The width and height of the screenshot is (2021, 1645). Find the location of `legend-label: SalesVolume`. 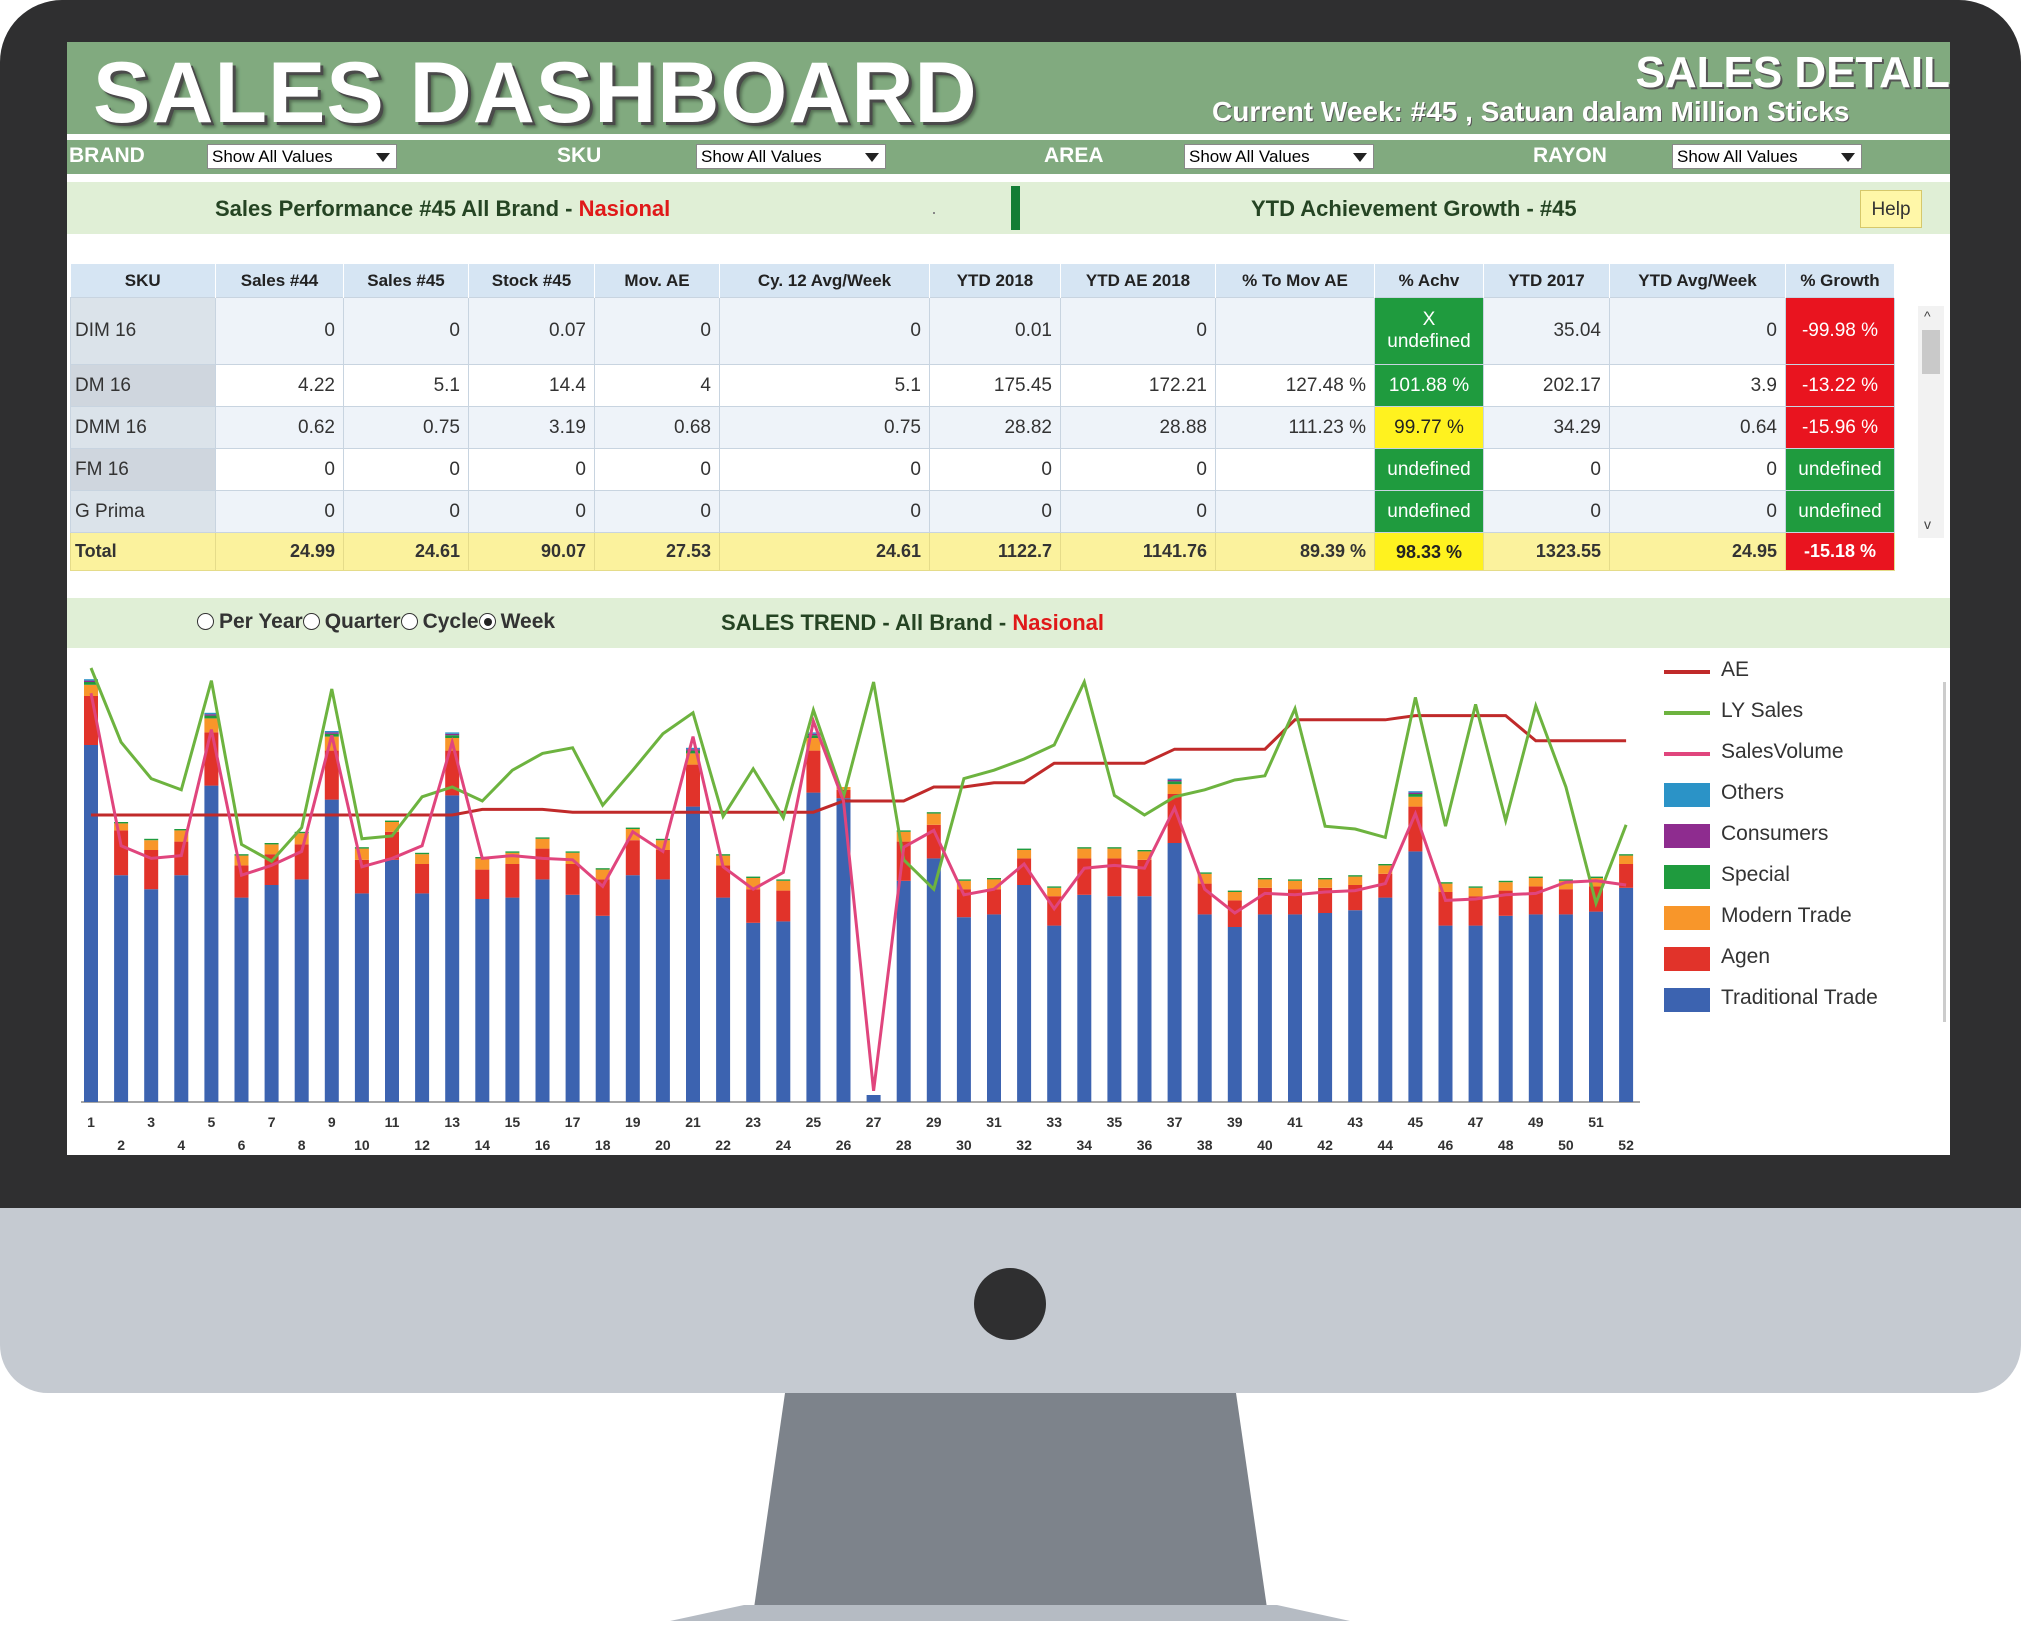

legend-label: SalesVolume is located at coordinates (1782, 751).